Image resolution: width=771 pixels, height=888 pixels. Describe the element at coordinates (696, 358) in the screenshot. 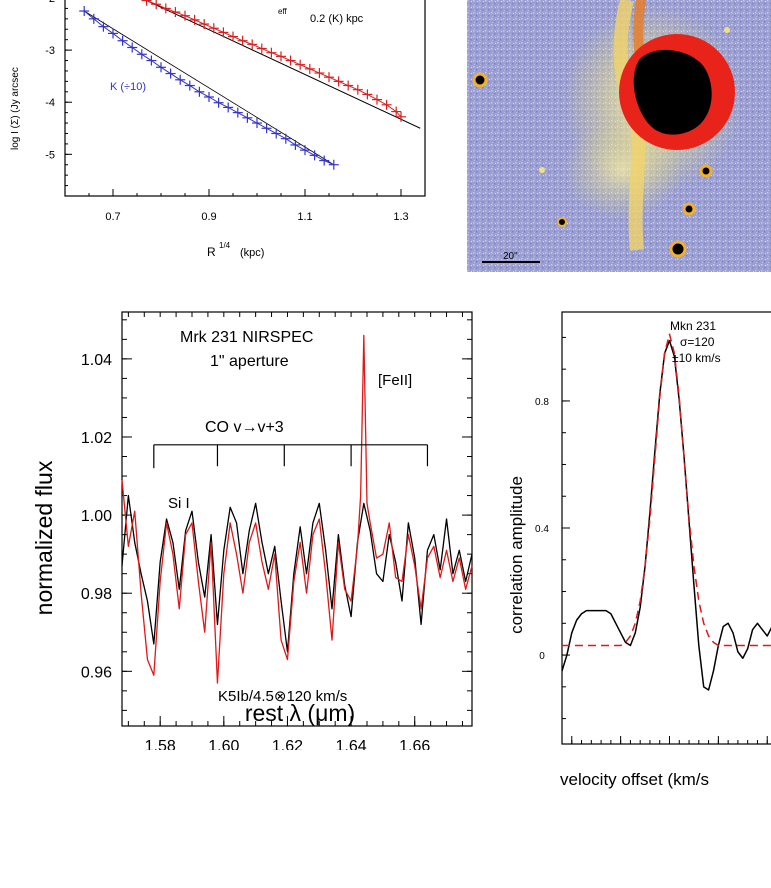

I see `corr-annotation-3: ±10 km/s` at that location.